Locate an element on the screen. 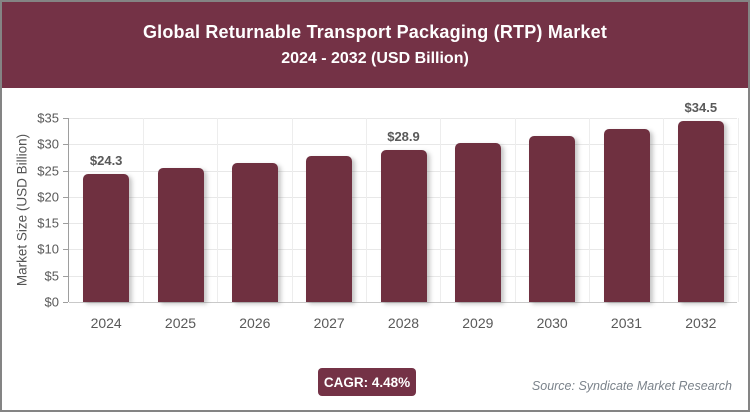 The height and width of the screenshot is (417, 750). x-axis-label: 2029 is located at coordinates (478, 323).